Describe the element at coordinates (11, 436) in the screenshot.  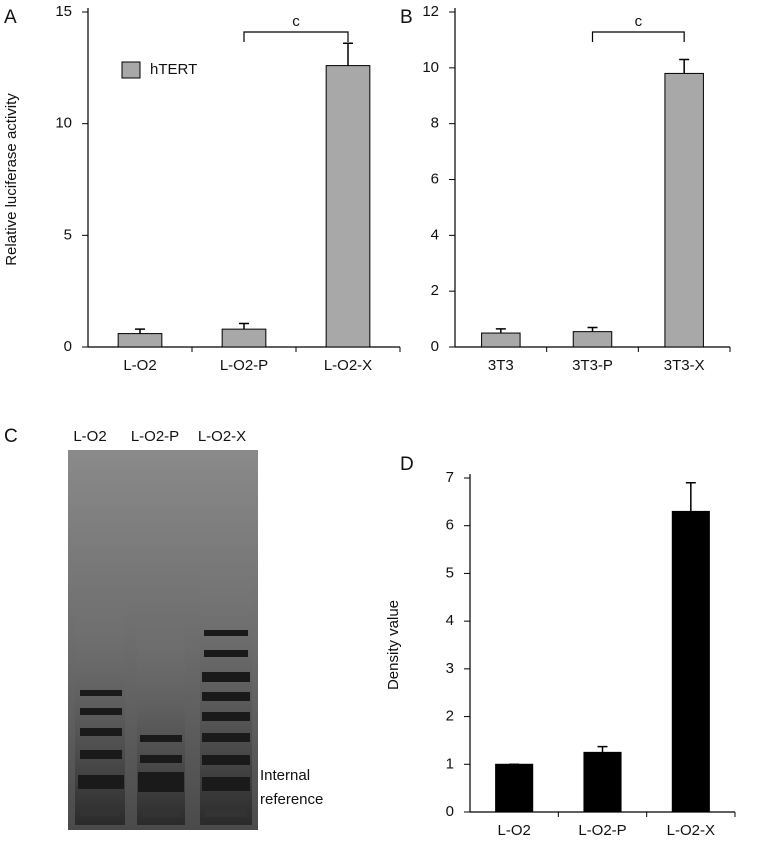
I see `panel-label: C` at that location.